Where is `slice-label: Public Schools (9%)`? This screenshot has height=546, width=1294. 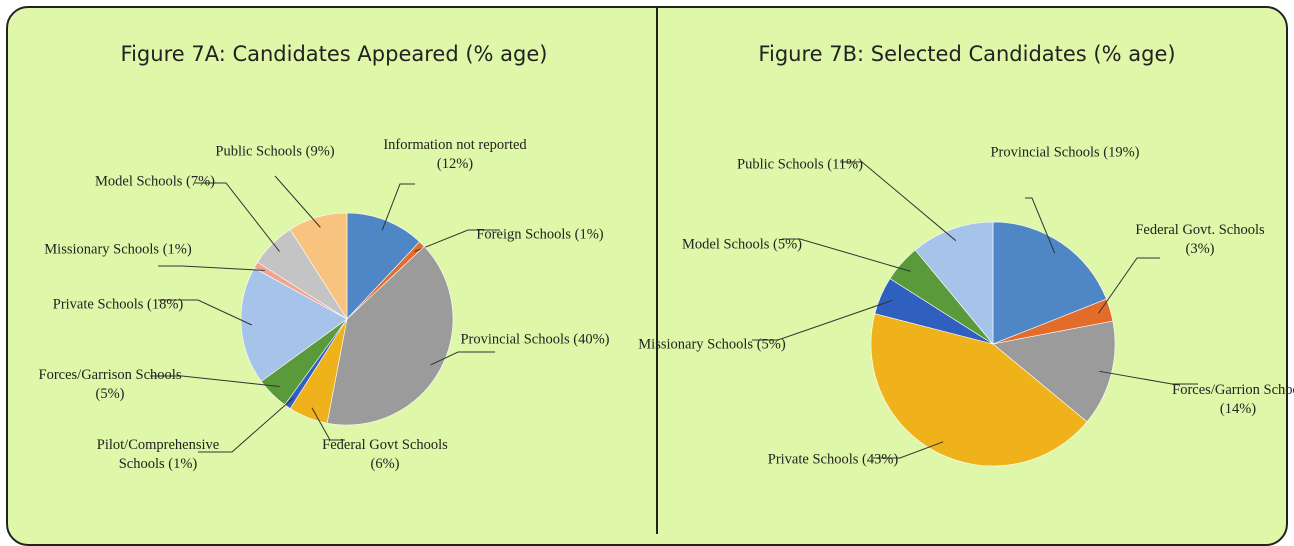 slice-label: Public Schools (9%) is located at coordinates (275, 152).